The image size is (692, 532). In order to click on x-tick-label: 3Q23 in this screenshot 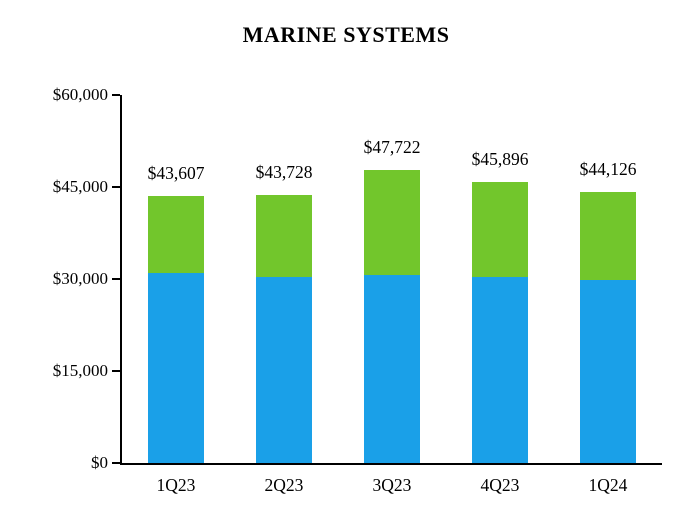, I will do `click(392, 485)`.